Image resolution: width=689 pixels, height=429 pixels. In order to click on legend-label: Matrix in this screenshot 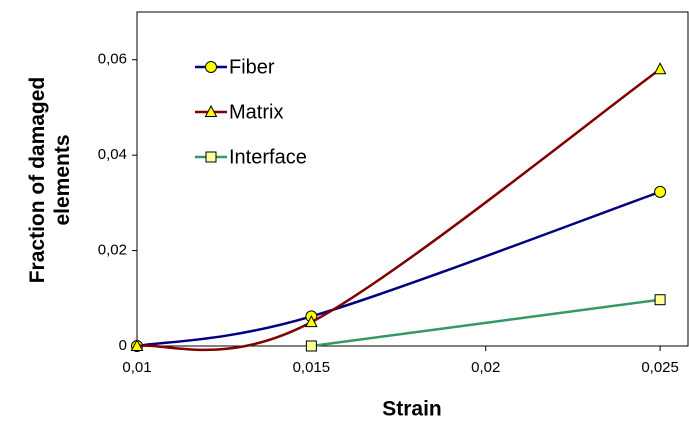, I will do `click(256, 112)`.